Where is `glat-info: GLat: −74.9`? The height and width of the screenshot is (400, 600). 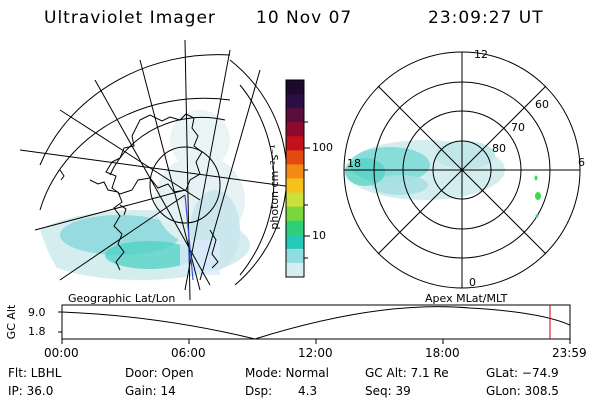 glat-info: GLat: −74.9 is located at coordinates (522, 373).